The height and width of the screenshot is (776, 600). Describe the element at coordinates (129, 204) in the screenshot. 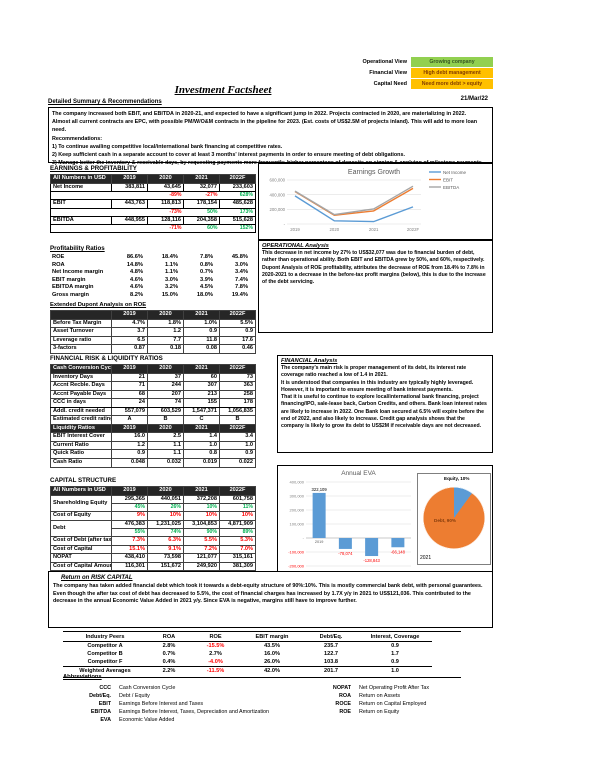

I see `value-cell: 443,763` at that location.